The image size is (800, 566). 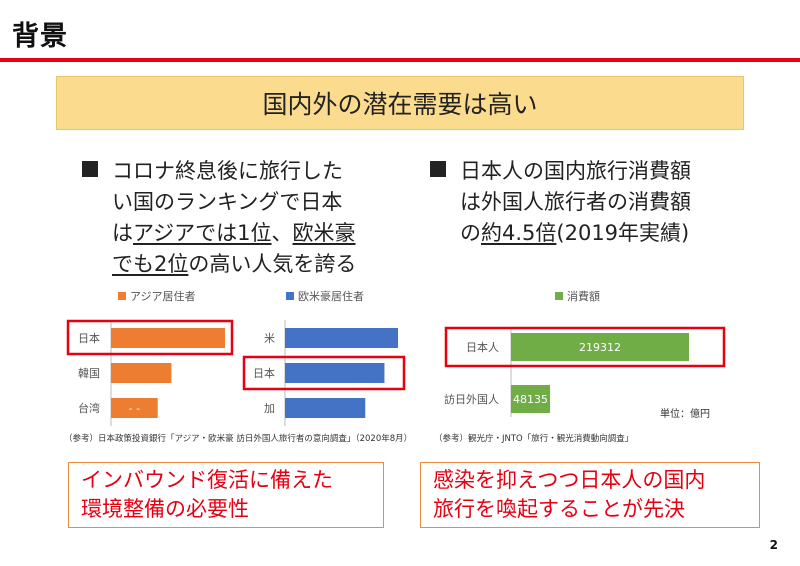 What do you see at coordinates (122, 233) in the screenshot?
I see `bullet-left-line3-plain: は` at bounding box center [122, 233].